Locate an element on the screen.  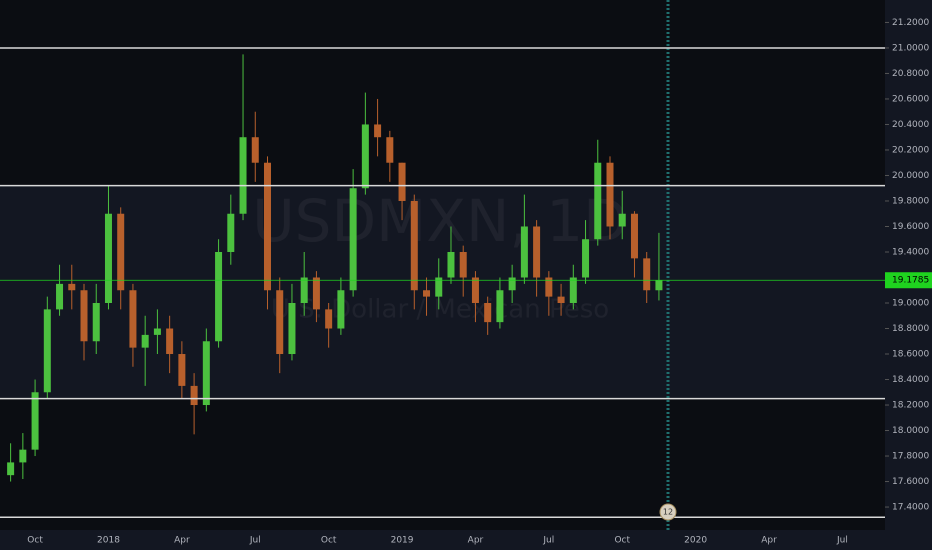
last-price-label: 19.1785 is located at coordinates (910, 281).